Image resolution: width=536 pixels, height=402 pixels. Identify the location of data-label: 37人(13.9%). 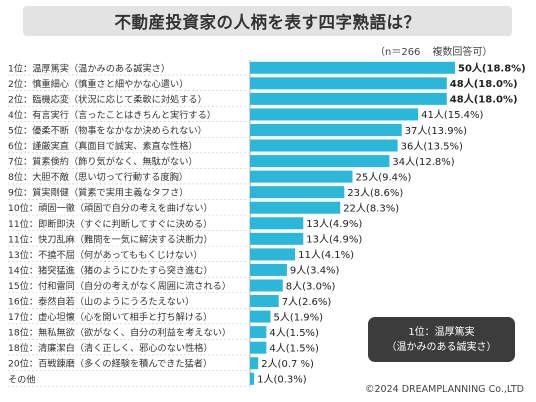
(436, 131).